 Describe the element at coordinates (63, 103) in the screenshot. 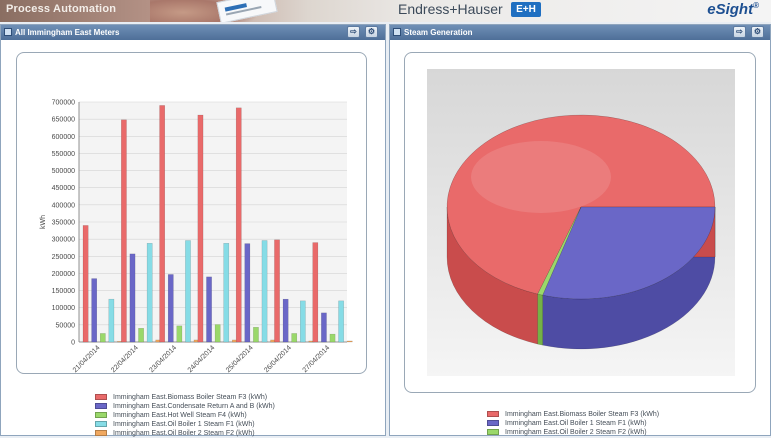

I see `y-tick-label: 700000` at that location.